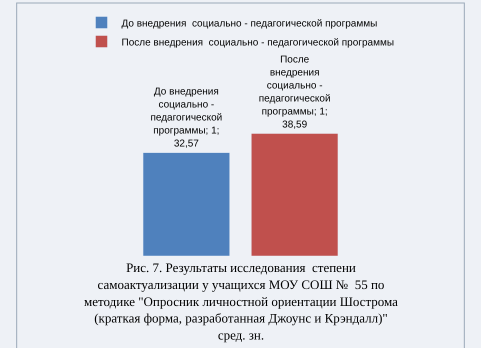 This screenshot has height=348, width=481. Describe the element at coordinates (294, 92) in the screenshot. I see `data-label: После внедрения социально - педагогической программы; 1; 38,59` at that location.